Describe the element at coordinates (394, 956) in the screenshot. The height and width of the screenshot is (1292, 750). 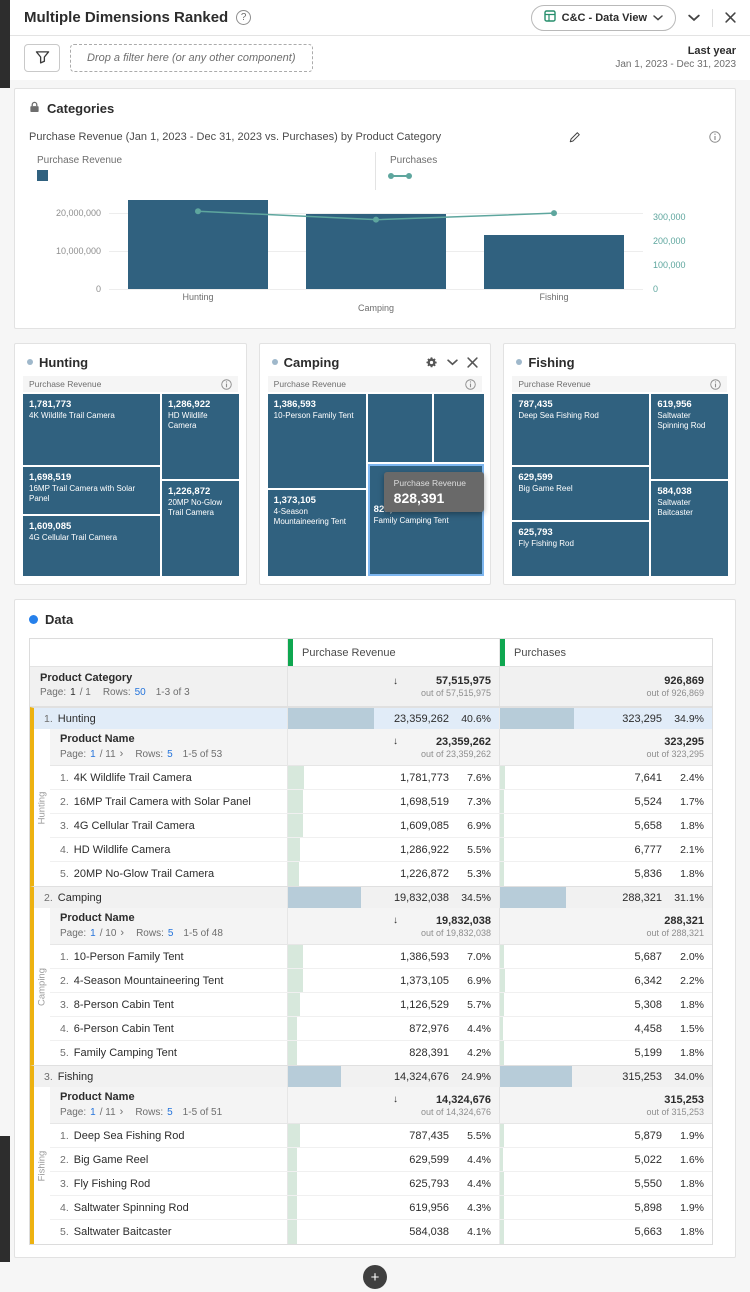
I see `metric-cell: 1,386,593 7.0%` at that location.